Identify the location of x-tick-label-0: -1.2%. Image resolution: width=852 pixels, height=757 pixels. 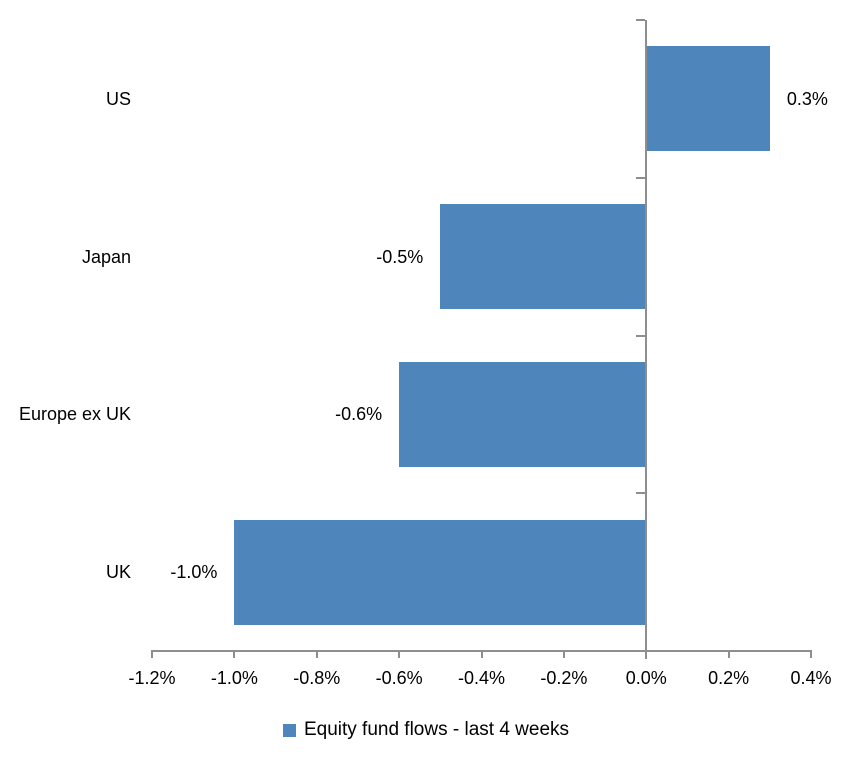
(152, 678).